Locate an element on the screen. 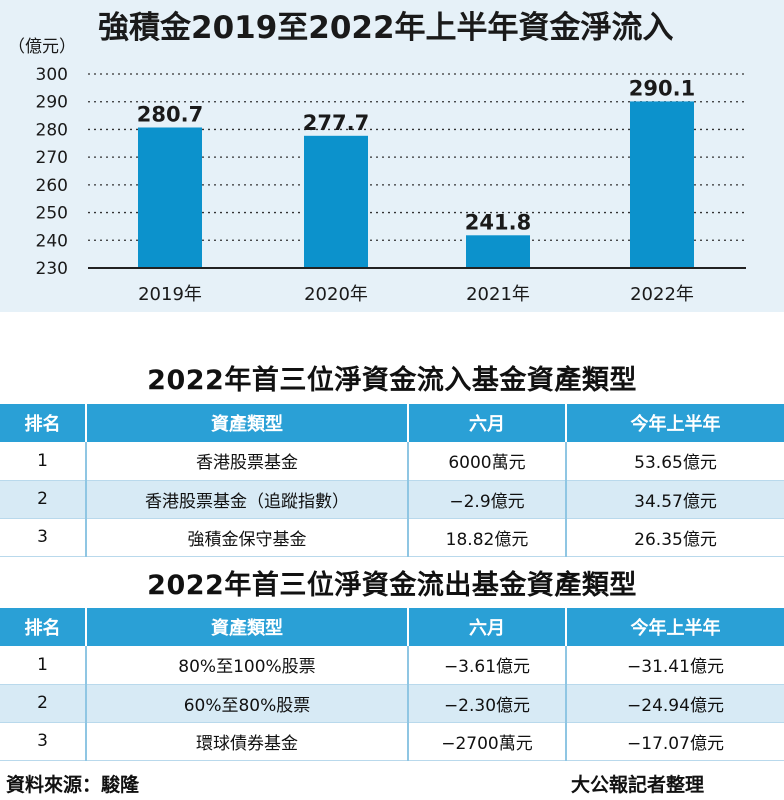 The height and width of the screenshot is (800, 784). bars is located at coordinates (416, 185).